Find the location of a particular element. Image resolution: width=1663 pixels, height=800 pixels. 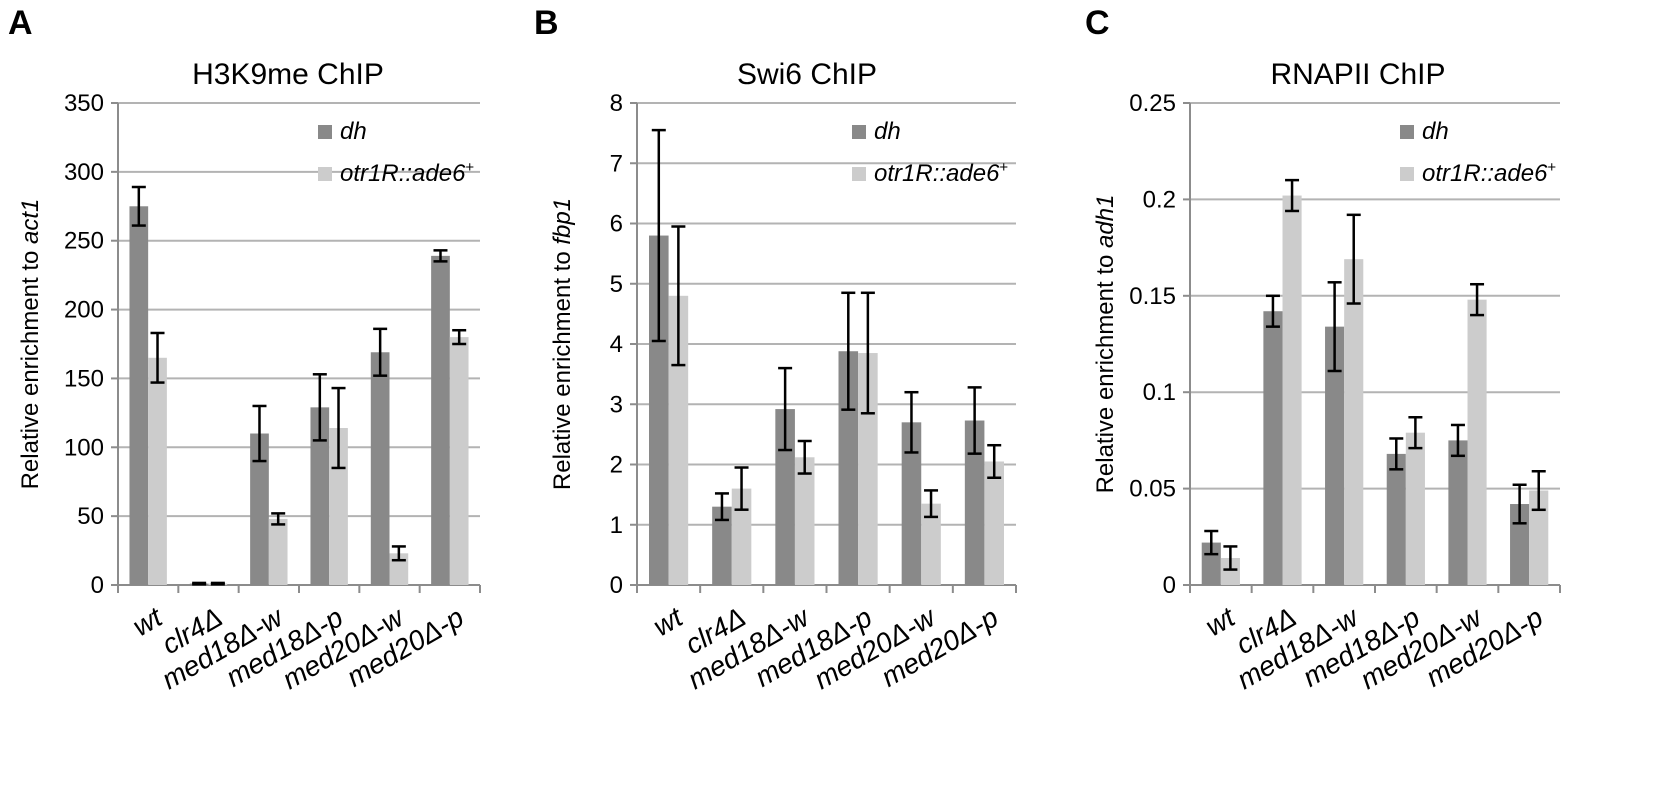

y-tick-label: 250 is located at coordinates (84, 241).